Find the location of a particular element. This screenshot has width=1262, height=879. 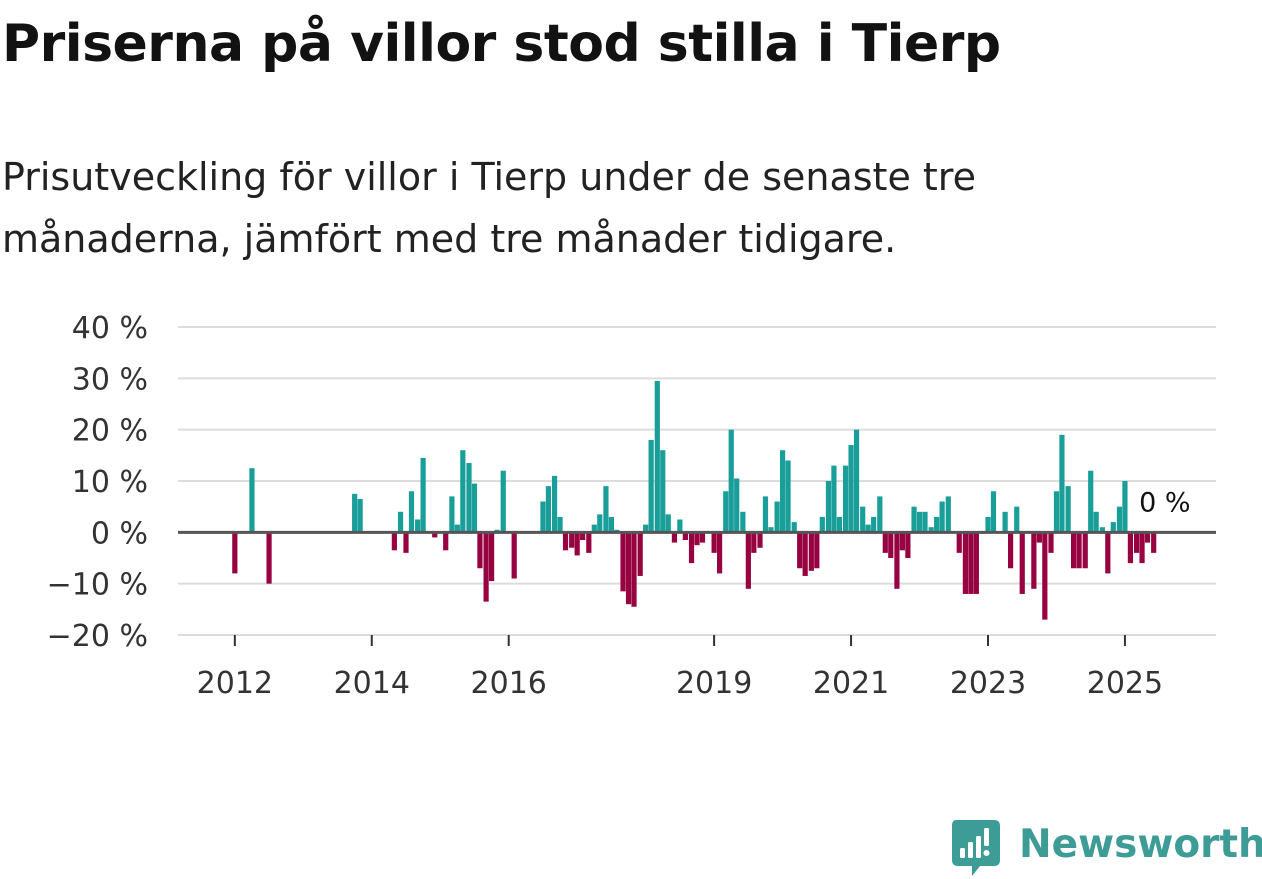

y-tick-label: 0 % is located at coordinates (119, 533).